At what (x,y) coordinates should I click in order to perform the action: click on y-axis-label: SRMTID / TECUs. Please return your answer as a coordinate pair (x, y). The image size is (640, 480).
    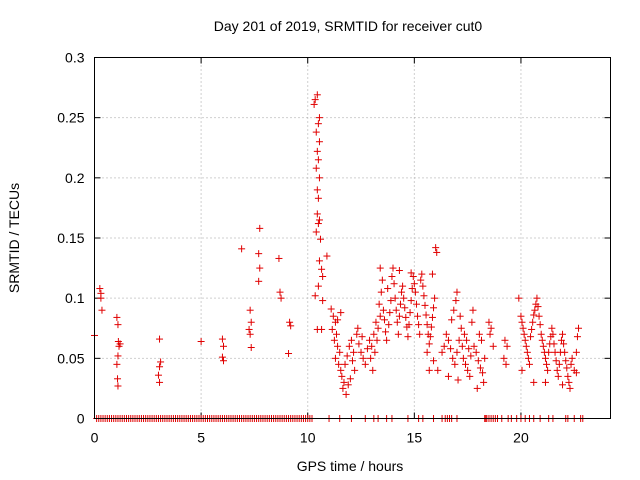
    Looking at the image, I should click on (14, 238).